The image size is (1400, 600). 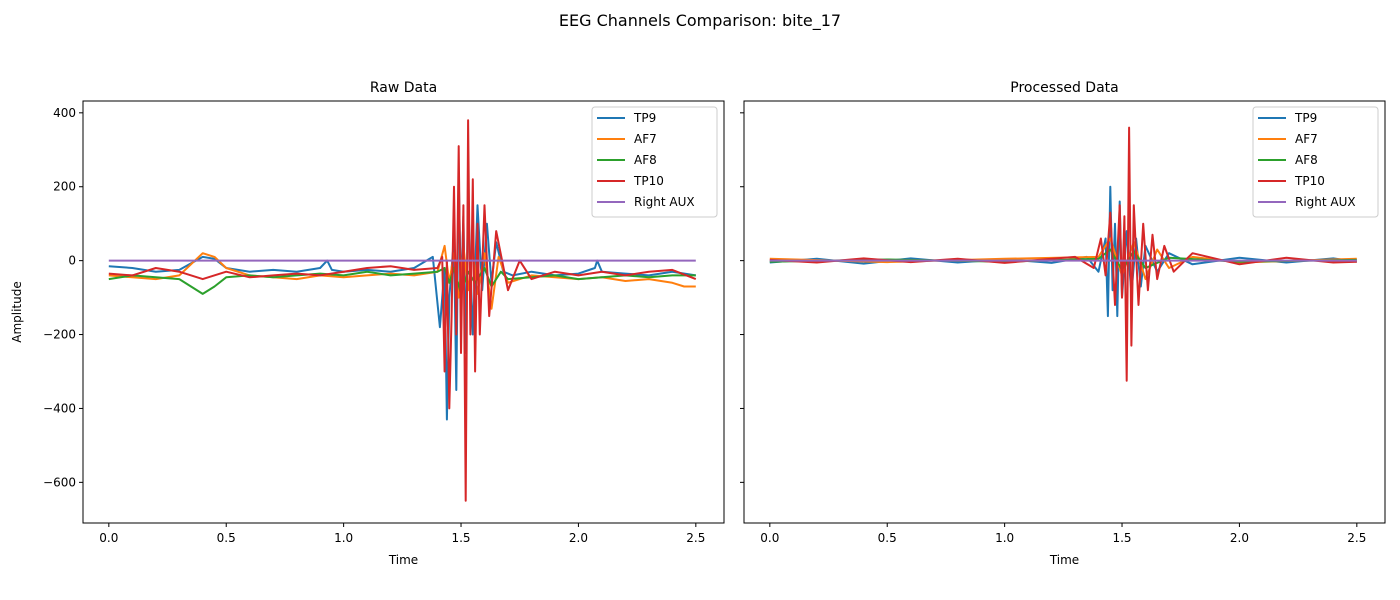 What do you see at coordinates (403, 88) in the screenshot?
I see `chart-0-axes-title: Raw Data` at bounding box center [403, 88].